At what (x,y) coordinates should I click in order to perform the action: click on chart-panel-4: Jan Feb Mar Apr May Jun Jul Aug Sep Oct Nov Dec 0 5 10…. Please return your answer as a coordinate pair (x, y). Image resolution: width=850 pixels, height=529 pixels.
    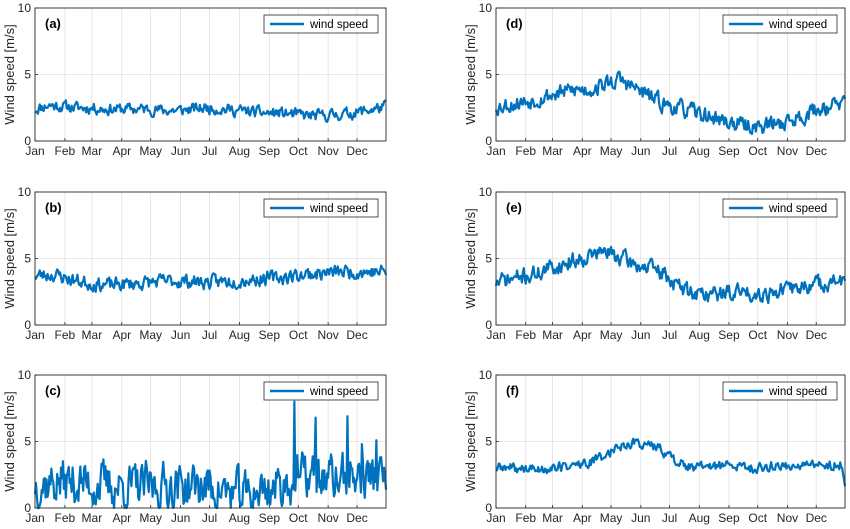
    Looking at the image, I should click on (655, 263).